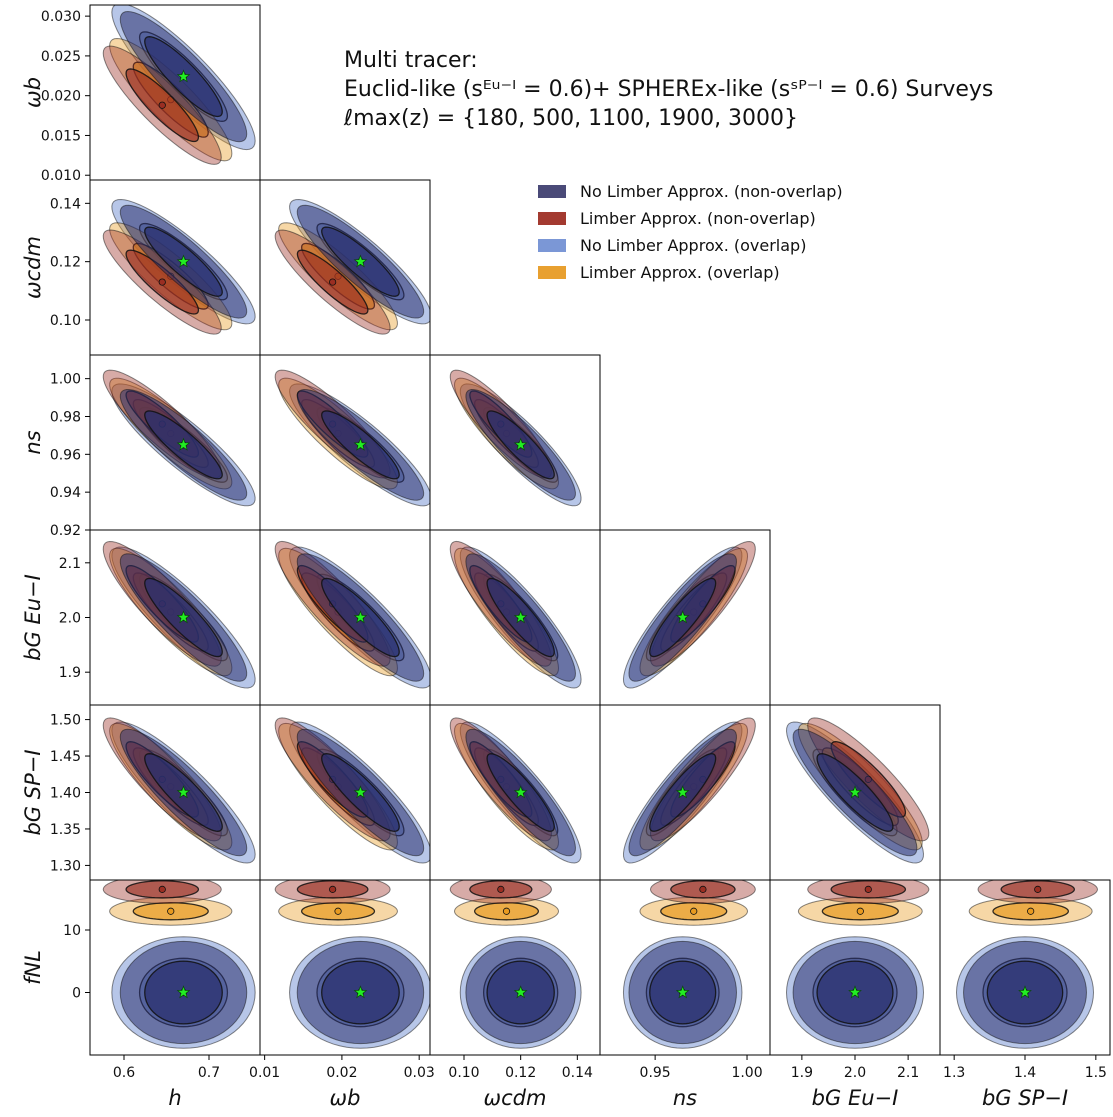 The height and width of the screenshot is (1117, 1113). I want to click on title-line-3: ℓmax(z) = {180, 500, 1100, 1900, 3000}, so click(571, 118).